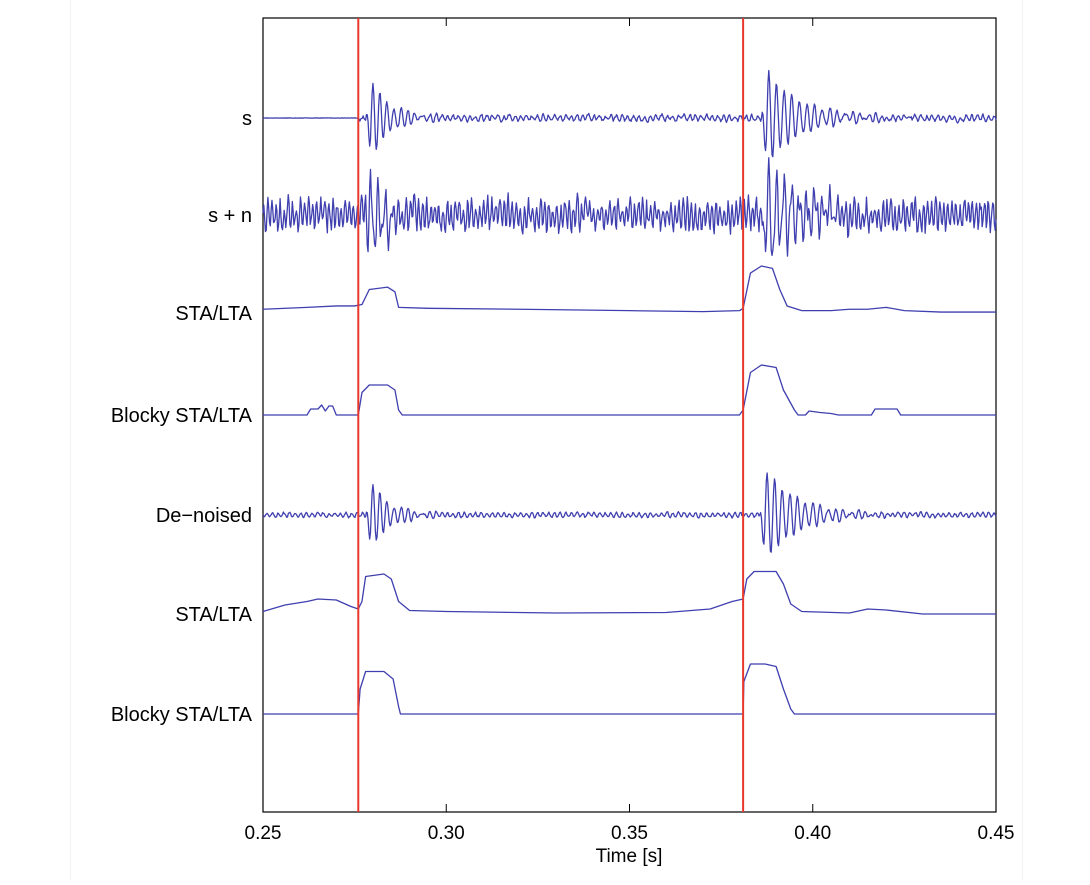 This screenshot has height=885, width=1090. What do you see at coordinates (996, 833) in the screenshot?
I see `x-tick-label: 0.45` at bounding box center [996, 833].